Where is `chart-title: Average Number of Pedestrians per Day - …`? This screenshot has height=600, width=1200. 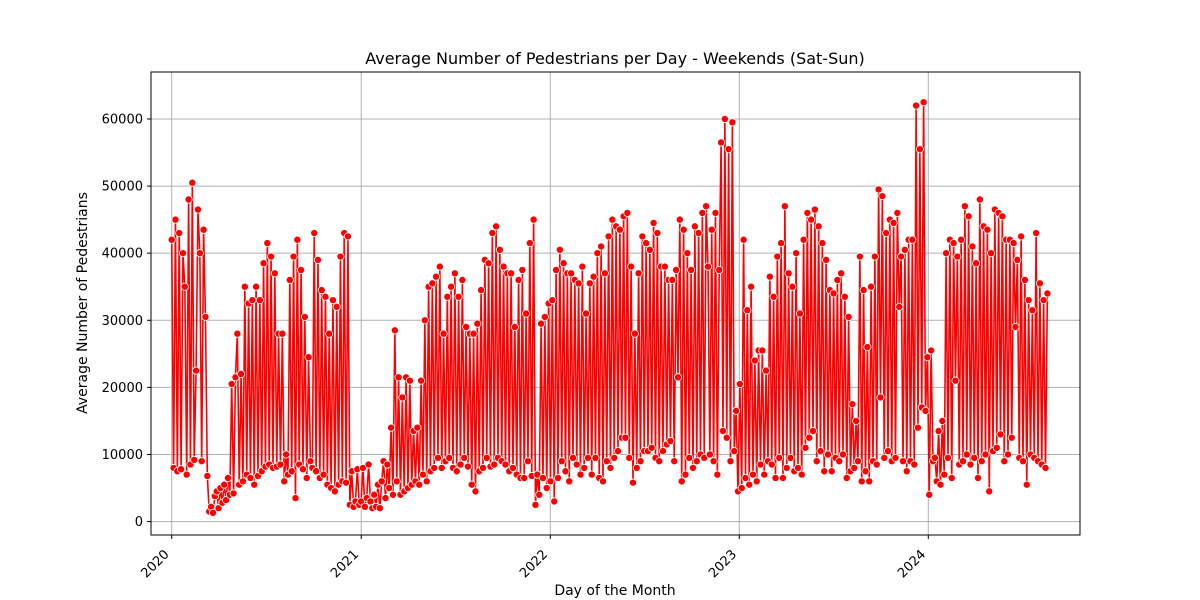 chart-title: Average Number of Pedestrians per Day - … is located at coordinates (615, 58).